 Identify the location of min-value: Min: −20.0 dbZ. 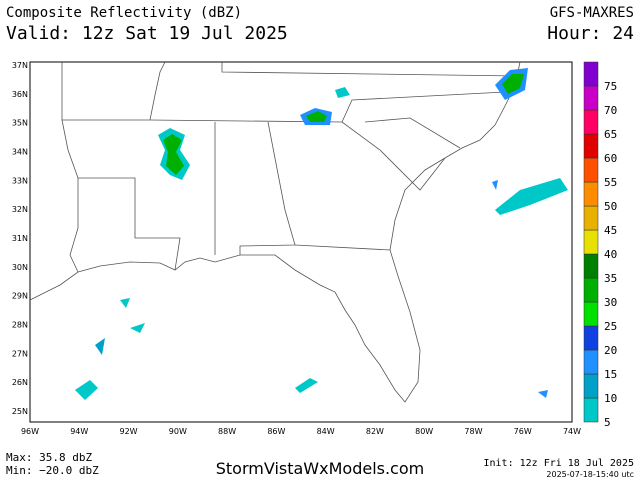
(52, 470).